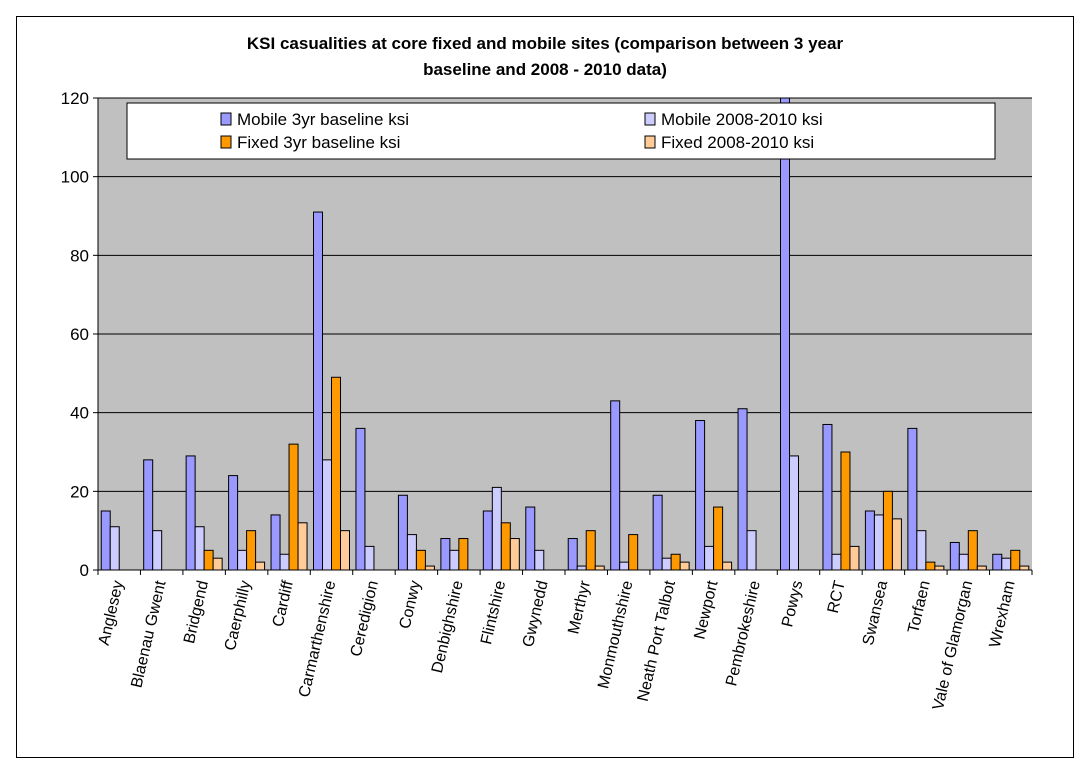 This screenshot has width=1086, height=760. I want to click on category-label: Anglesey, so click(111, 613).